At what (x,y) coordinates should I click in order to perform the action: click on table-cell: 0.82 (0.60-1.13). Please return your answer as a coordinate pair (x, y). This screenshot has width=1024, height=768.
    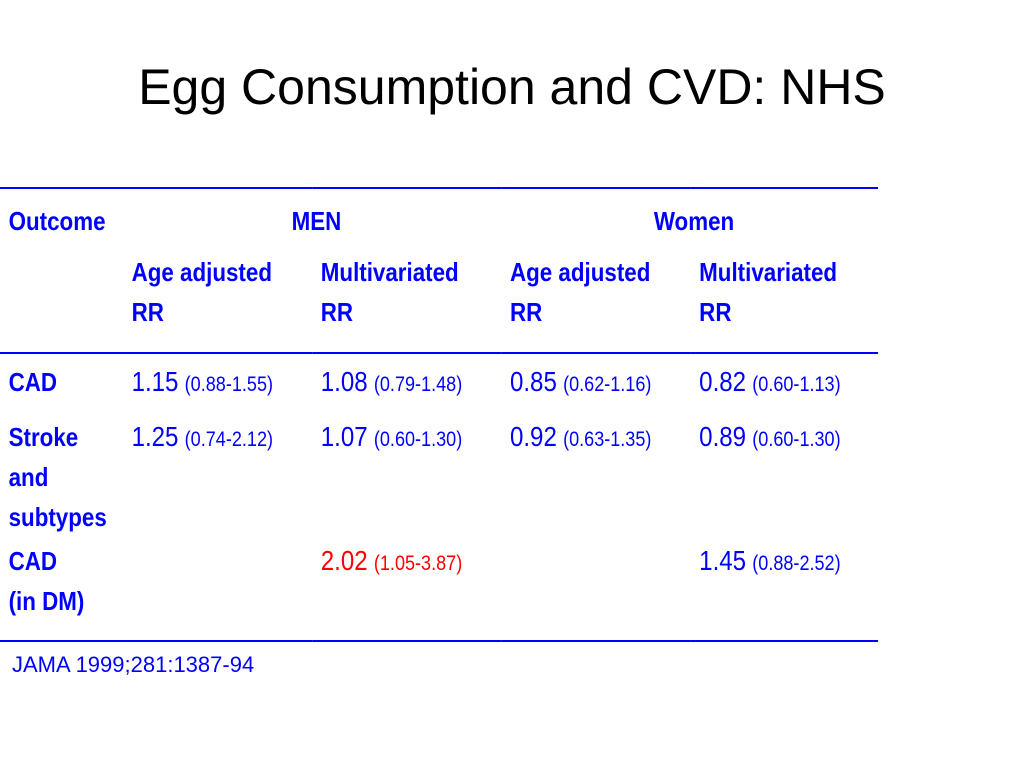
    Looking at the image, I should click on (784, 384).